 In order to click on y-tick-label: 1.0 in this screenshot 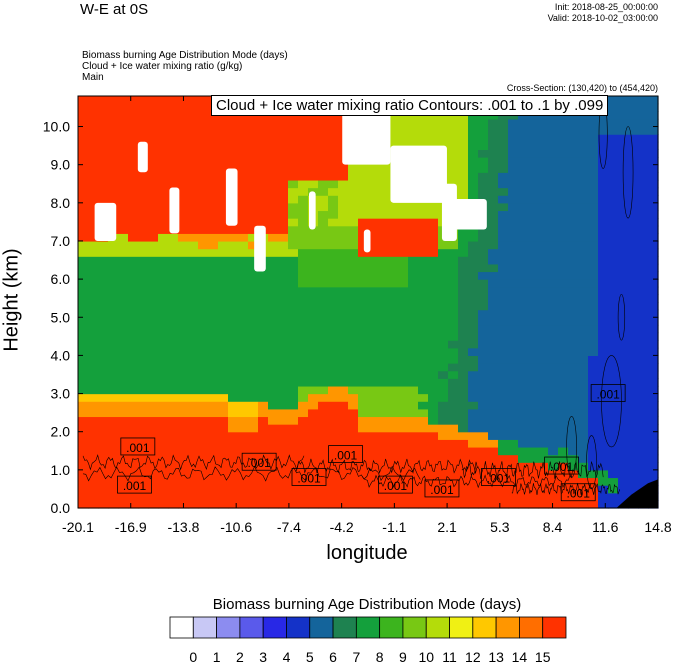, I will do `click(61, 470)`.